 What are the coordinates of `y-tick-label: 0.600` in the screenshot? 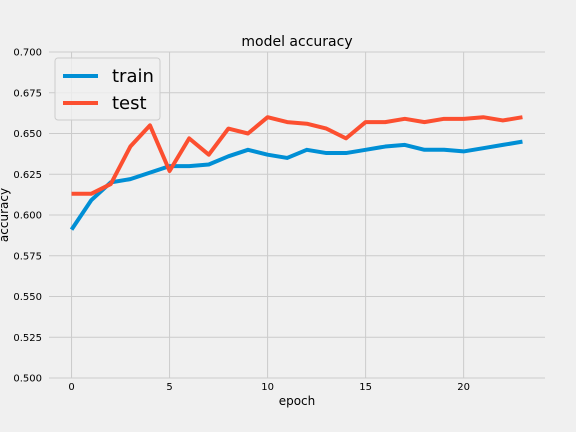 It's located at (27, 216).